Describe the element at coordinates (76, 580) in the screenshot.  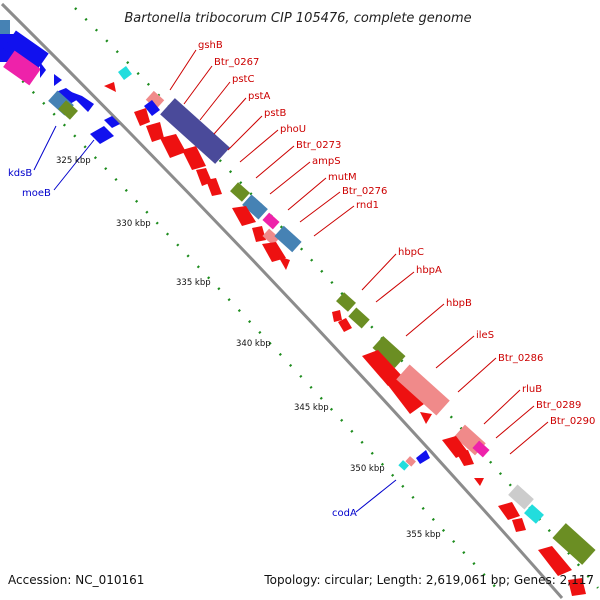
I see `accession-text: Accession: NC_010161` at that location.